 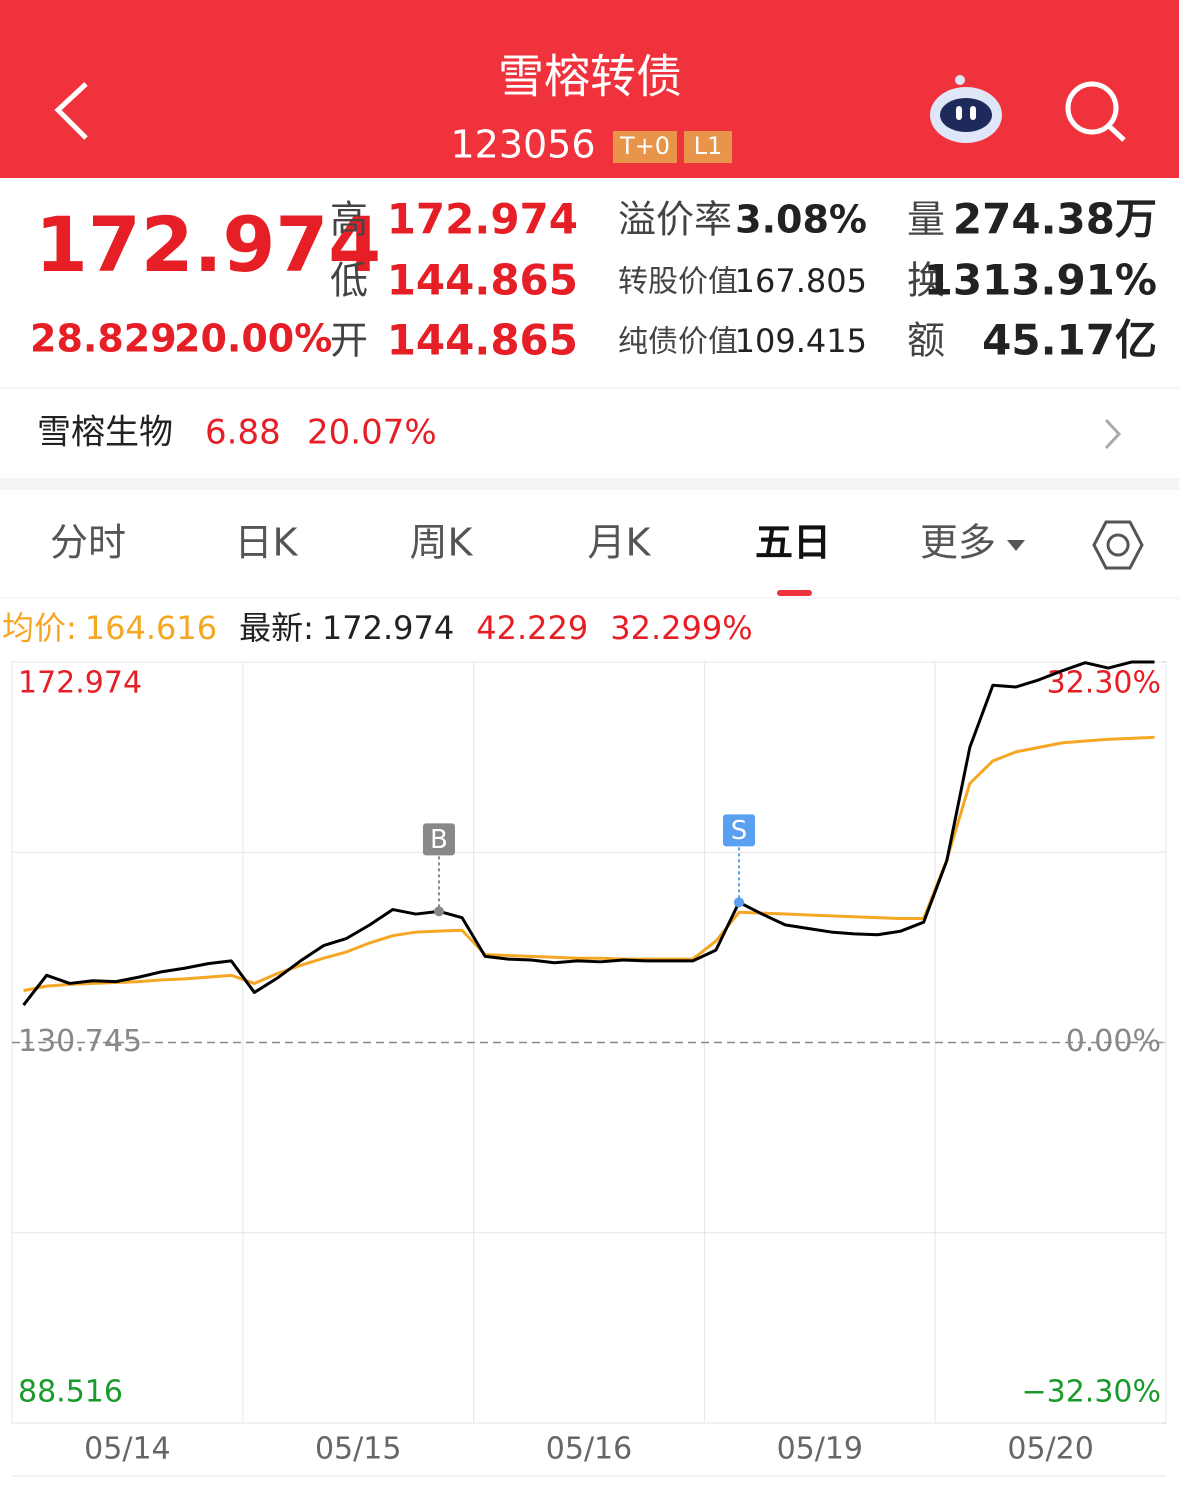 What do you see at coordinates (442, 543) in the screenshot?
I see `tab: 周K` at bounding box center [442, 543].